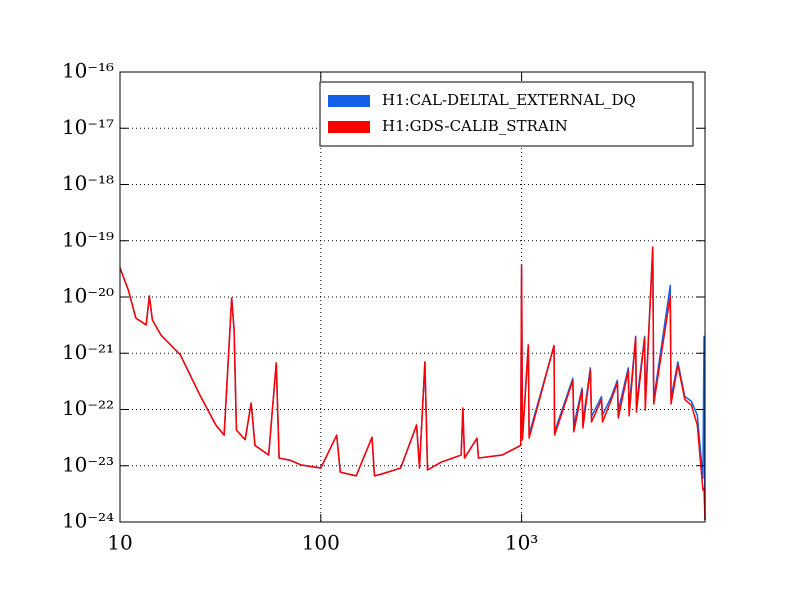 Image resolution: width=800 pixels, height=600 pixels. I want to click on y-tick-label: 10⁻²³, so click(88, 464).